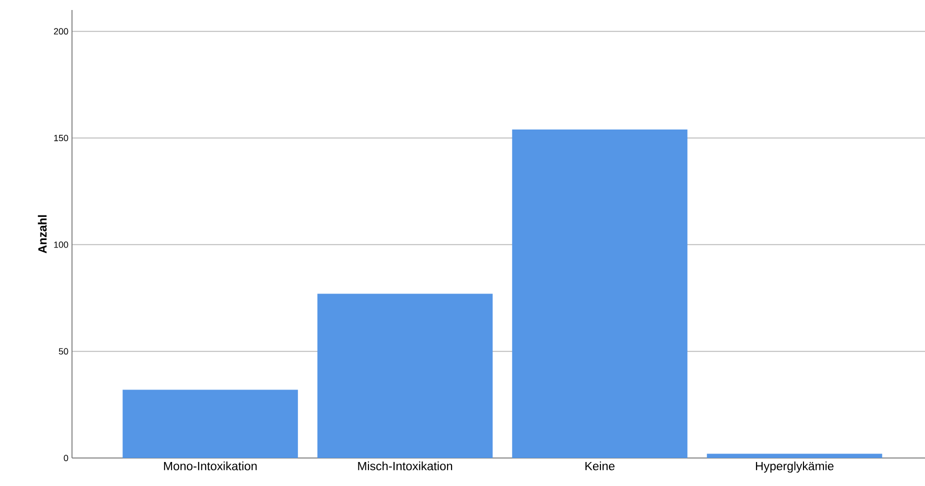  I want to click on y-tick-label: 50, so click(63, 351).